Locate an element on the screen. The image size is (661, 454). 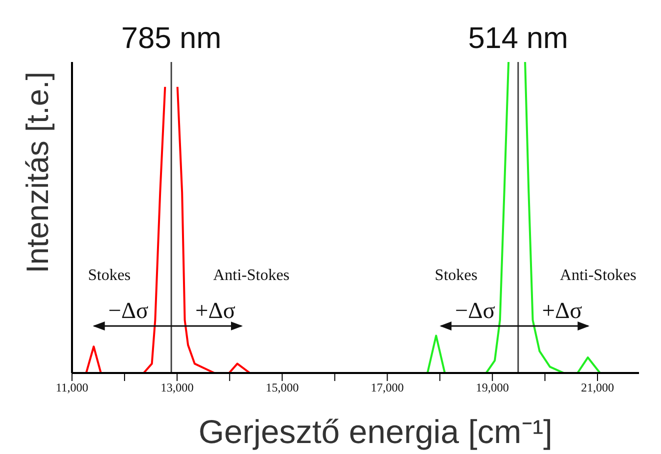
x-axis-title: Gerjesztő energia [cm⁻¹] is located at coordinates (375, 431).